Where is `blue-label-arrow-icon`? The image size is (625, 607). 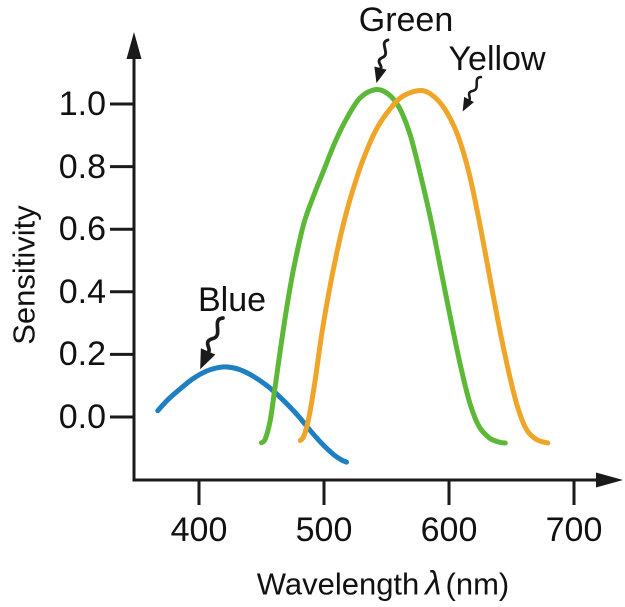
blue-label-arrow-icon is located at coordinates (212, 343).